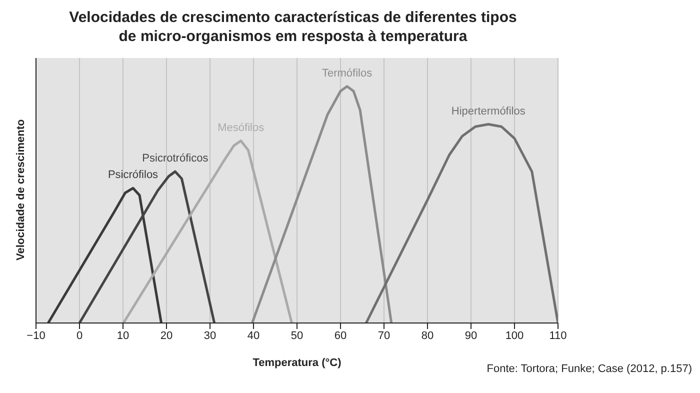 This screenshot has height=393, width=700. I want to click on x-tick-label: 50, so click(297, 336).